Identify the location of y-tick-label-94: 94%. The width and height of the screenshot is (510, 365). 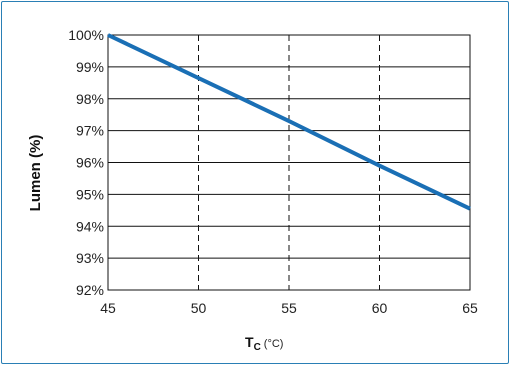
(90, 226).